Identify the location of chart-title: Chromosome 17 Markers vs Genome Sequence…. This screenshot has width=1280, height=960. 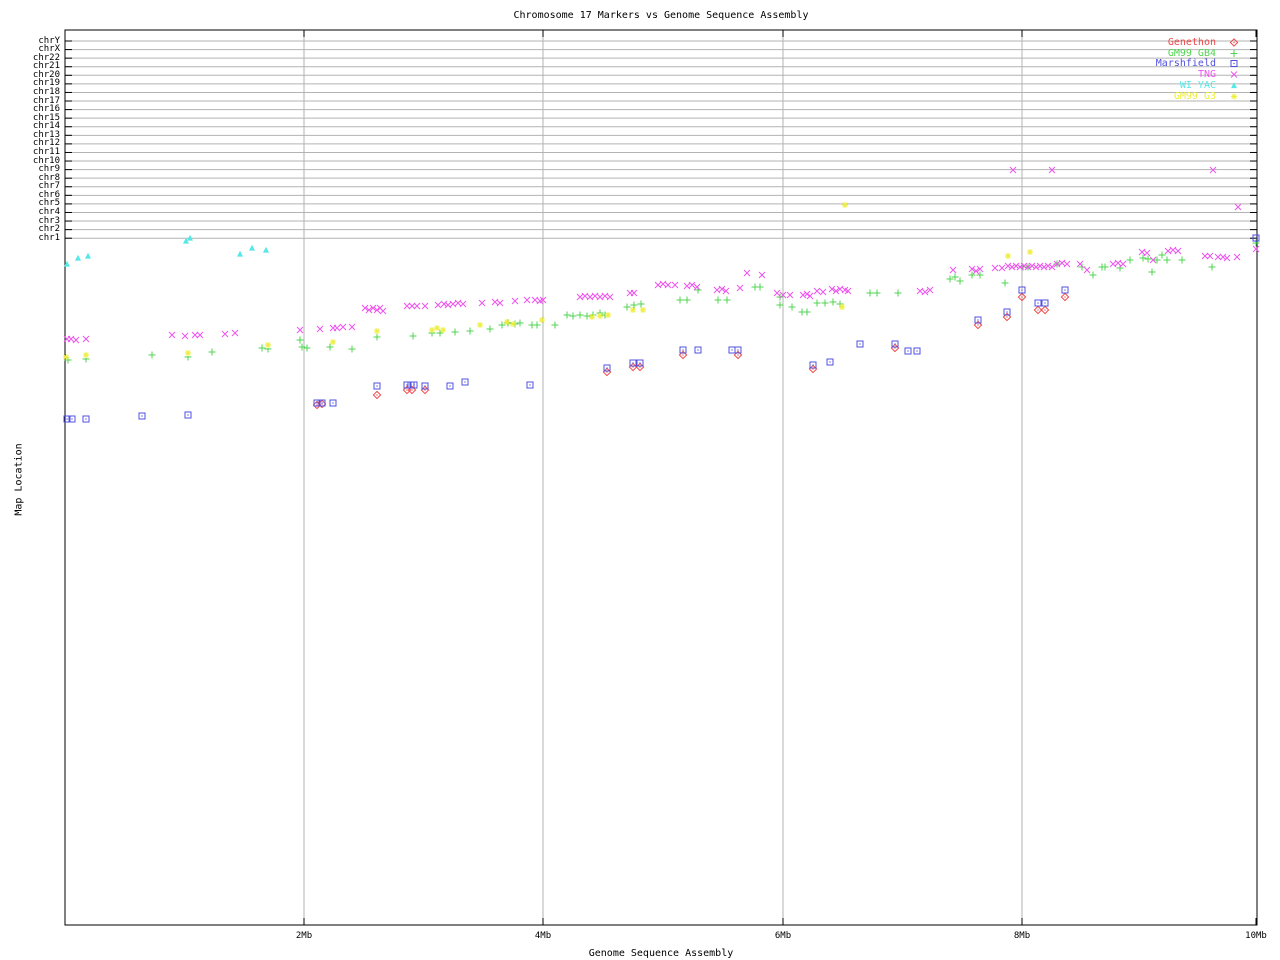
(661, 15).